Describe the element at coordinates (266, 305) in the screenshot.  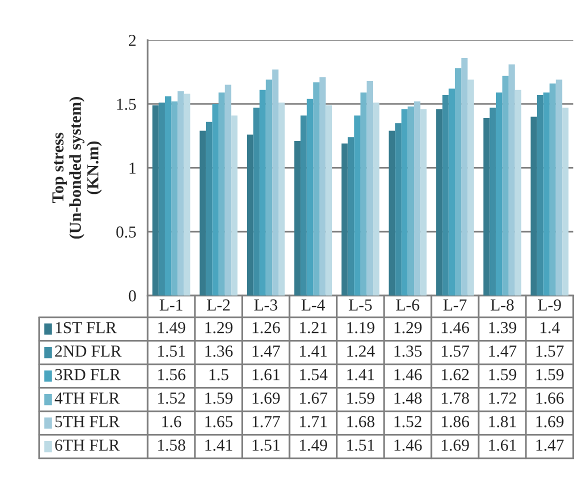
I see `x-tick-label: L-3` at that location.